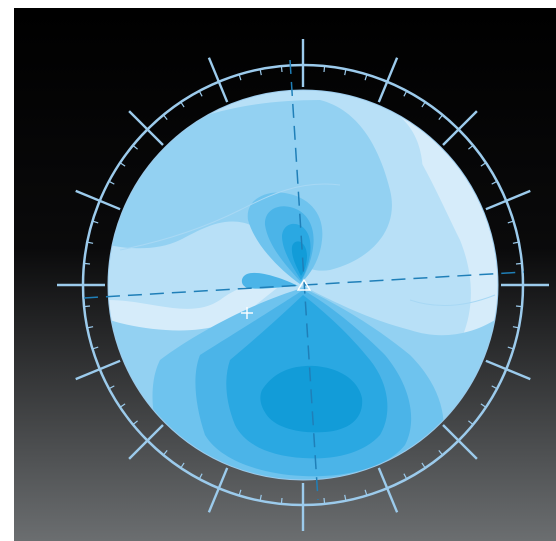 This screenshot has width=556, height=541. What do you see at coordinates (247, 313) in the screenshot?
I see `plus-marker` at bounding box center [247, 313].